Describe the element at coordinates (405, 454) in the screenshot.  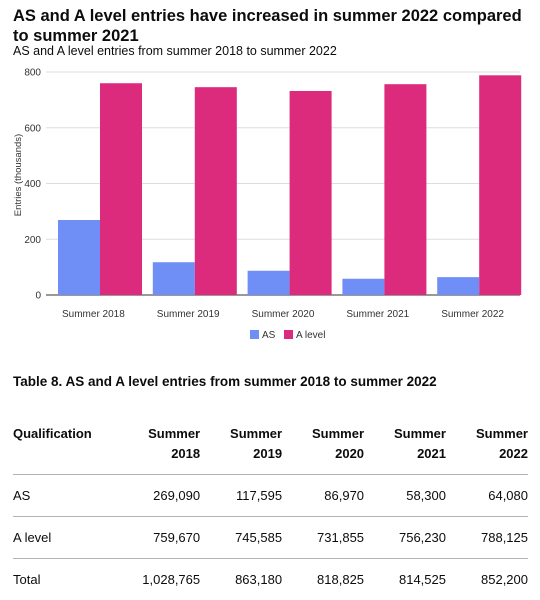
I see `header-text: 2021` at that location.